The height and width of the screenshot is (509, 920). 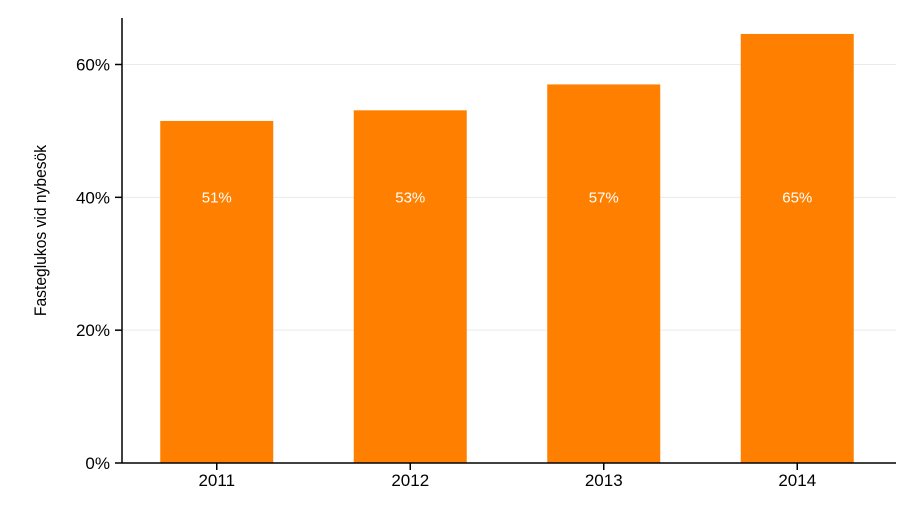 What do you see at coordinates (216, 480) in the screenshot?
I see `x-tick-label: 2011` at bounding box center [216, 480].